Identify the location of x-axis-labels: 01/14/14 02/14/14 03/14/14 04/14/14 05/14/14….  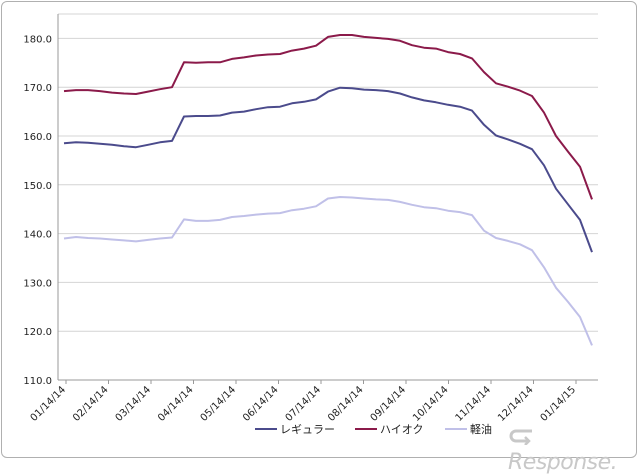
(304, 404).